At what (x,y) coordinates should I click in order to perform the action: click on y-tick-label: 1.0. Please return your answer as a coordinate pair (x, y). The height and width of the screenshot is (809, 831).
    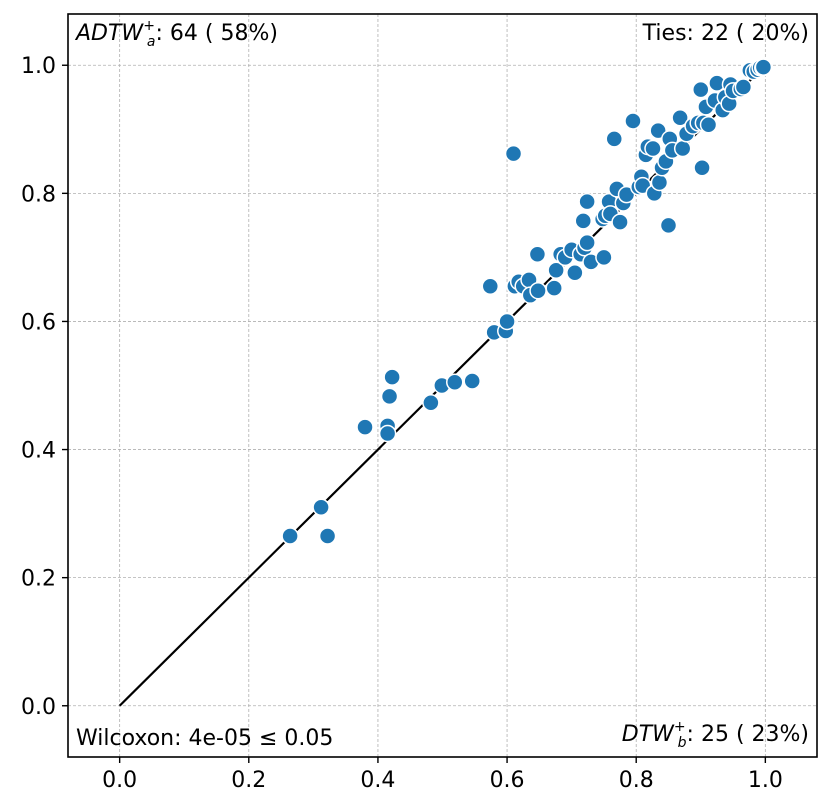
    Looking at the image, I should click on (38, 66).